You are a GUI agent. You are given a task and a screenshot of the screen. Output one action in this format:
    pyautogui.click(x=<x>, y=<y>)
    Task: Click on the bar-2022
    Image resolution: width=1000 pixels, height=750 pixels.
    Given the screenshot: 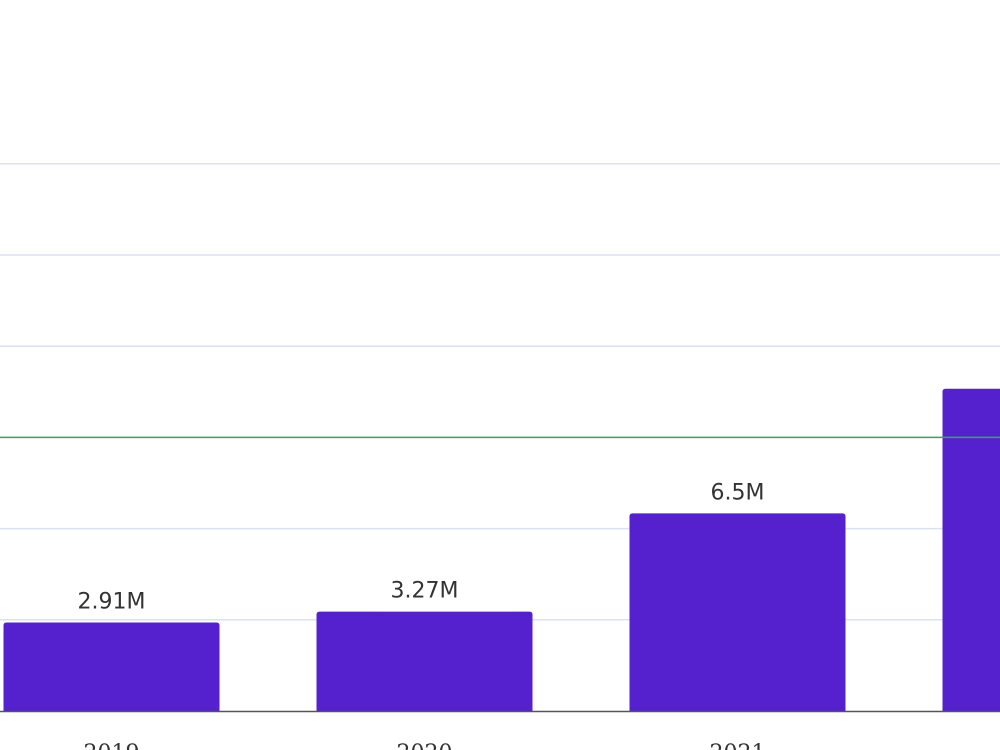 What is the action you would take?
    pyautogui.click(x=971, y=549)
    